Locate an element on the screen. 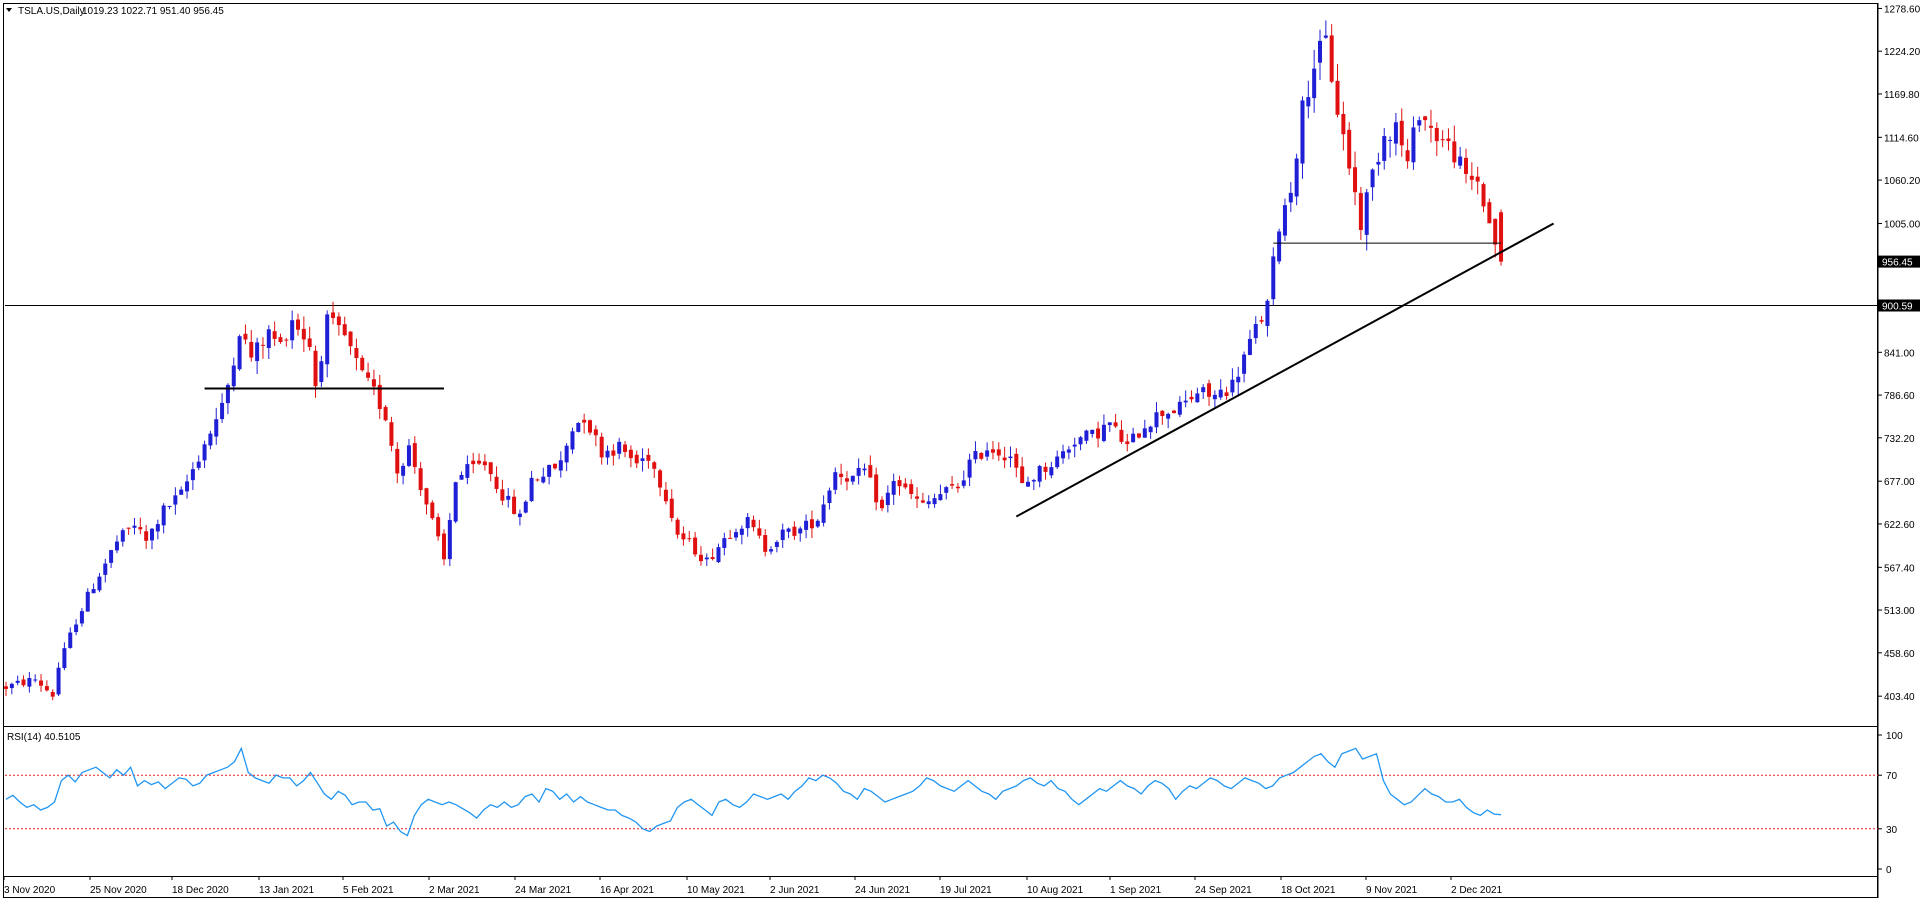 The image size is (1920, 906). price-tick-label: 1278.60 is located at coordinates (1902, 9).